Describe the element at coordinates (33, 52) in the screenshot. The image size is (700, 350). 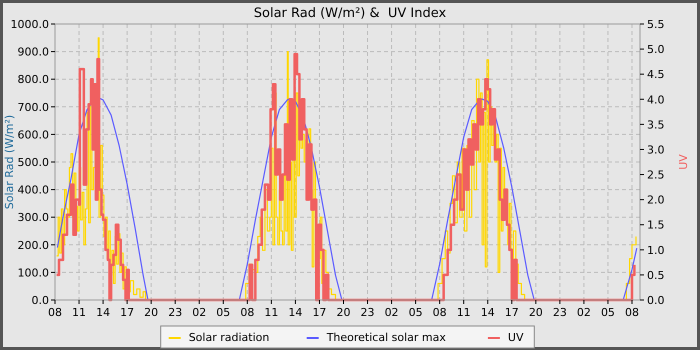
I see `y-tick-label: 900.0` at that location.